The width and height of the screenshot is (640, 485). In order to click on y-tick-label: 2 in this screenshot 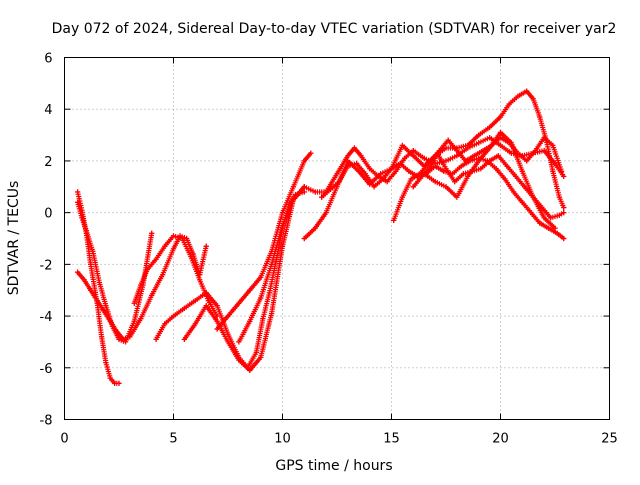, I will do `click(48, 162)`.